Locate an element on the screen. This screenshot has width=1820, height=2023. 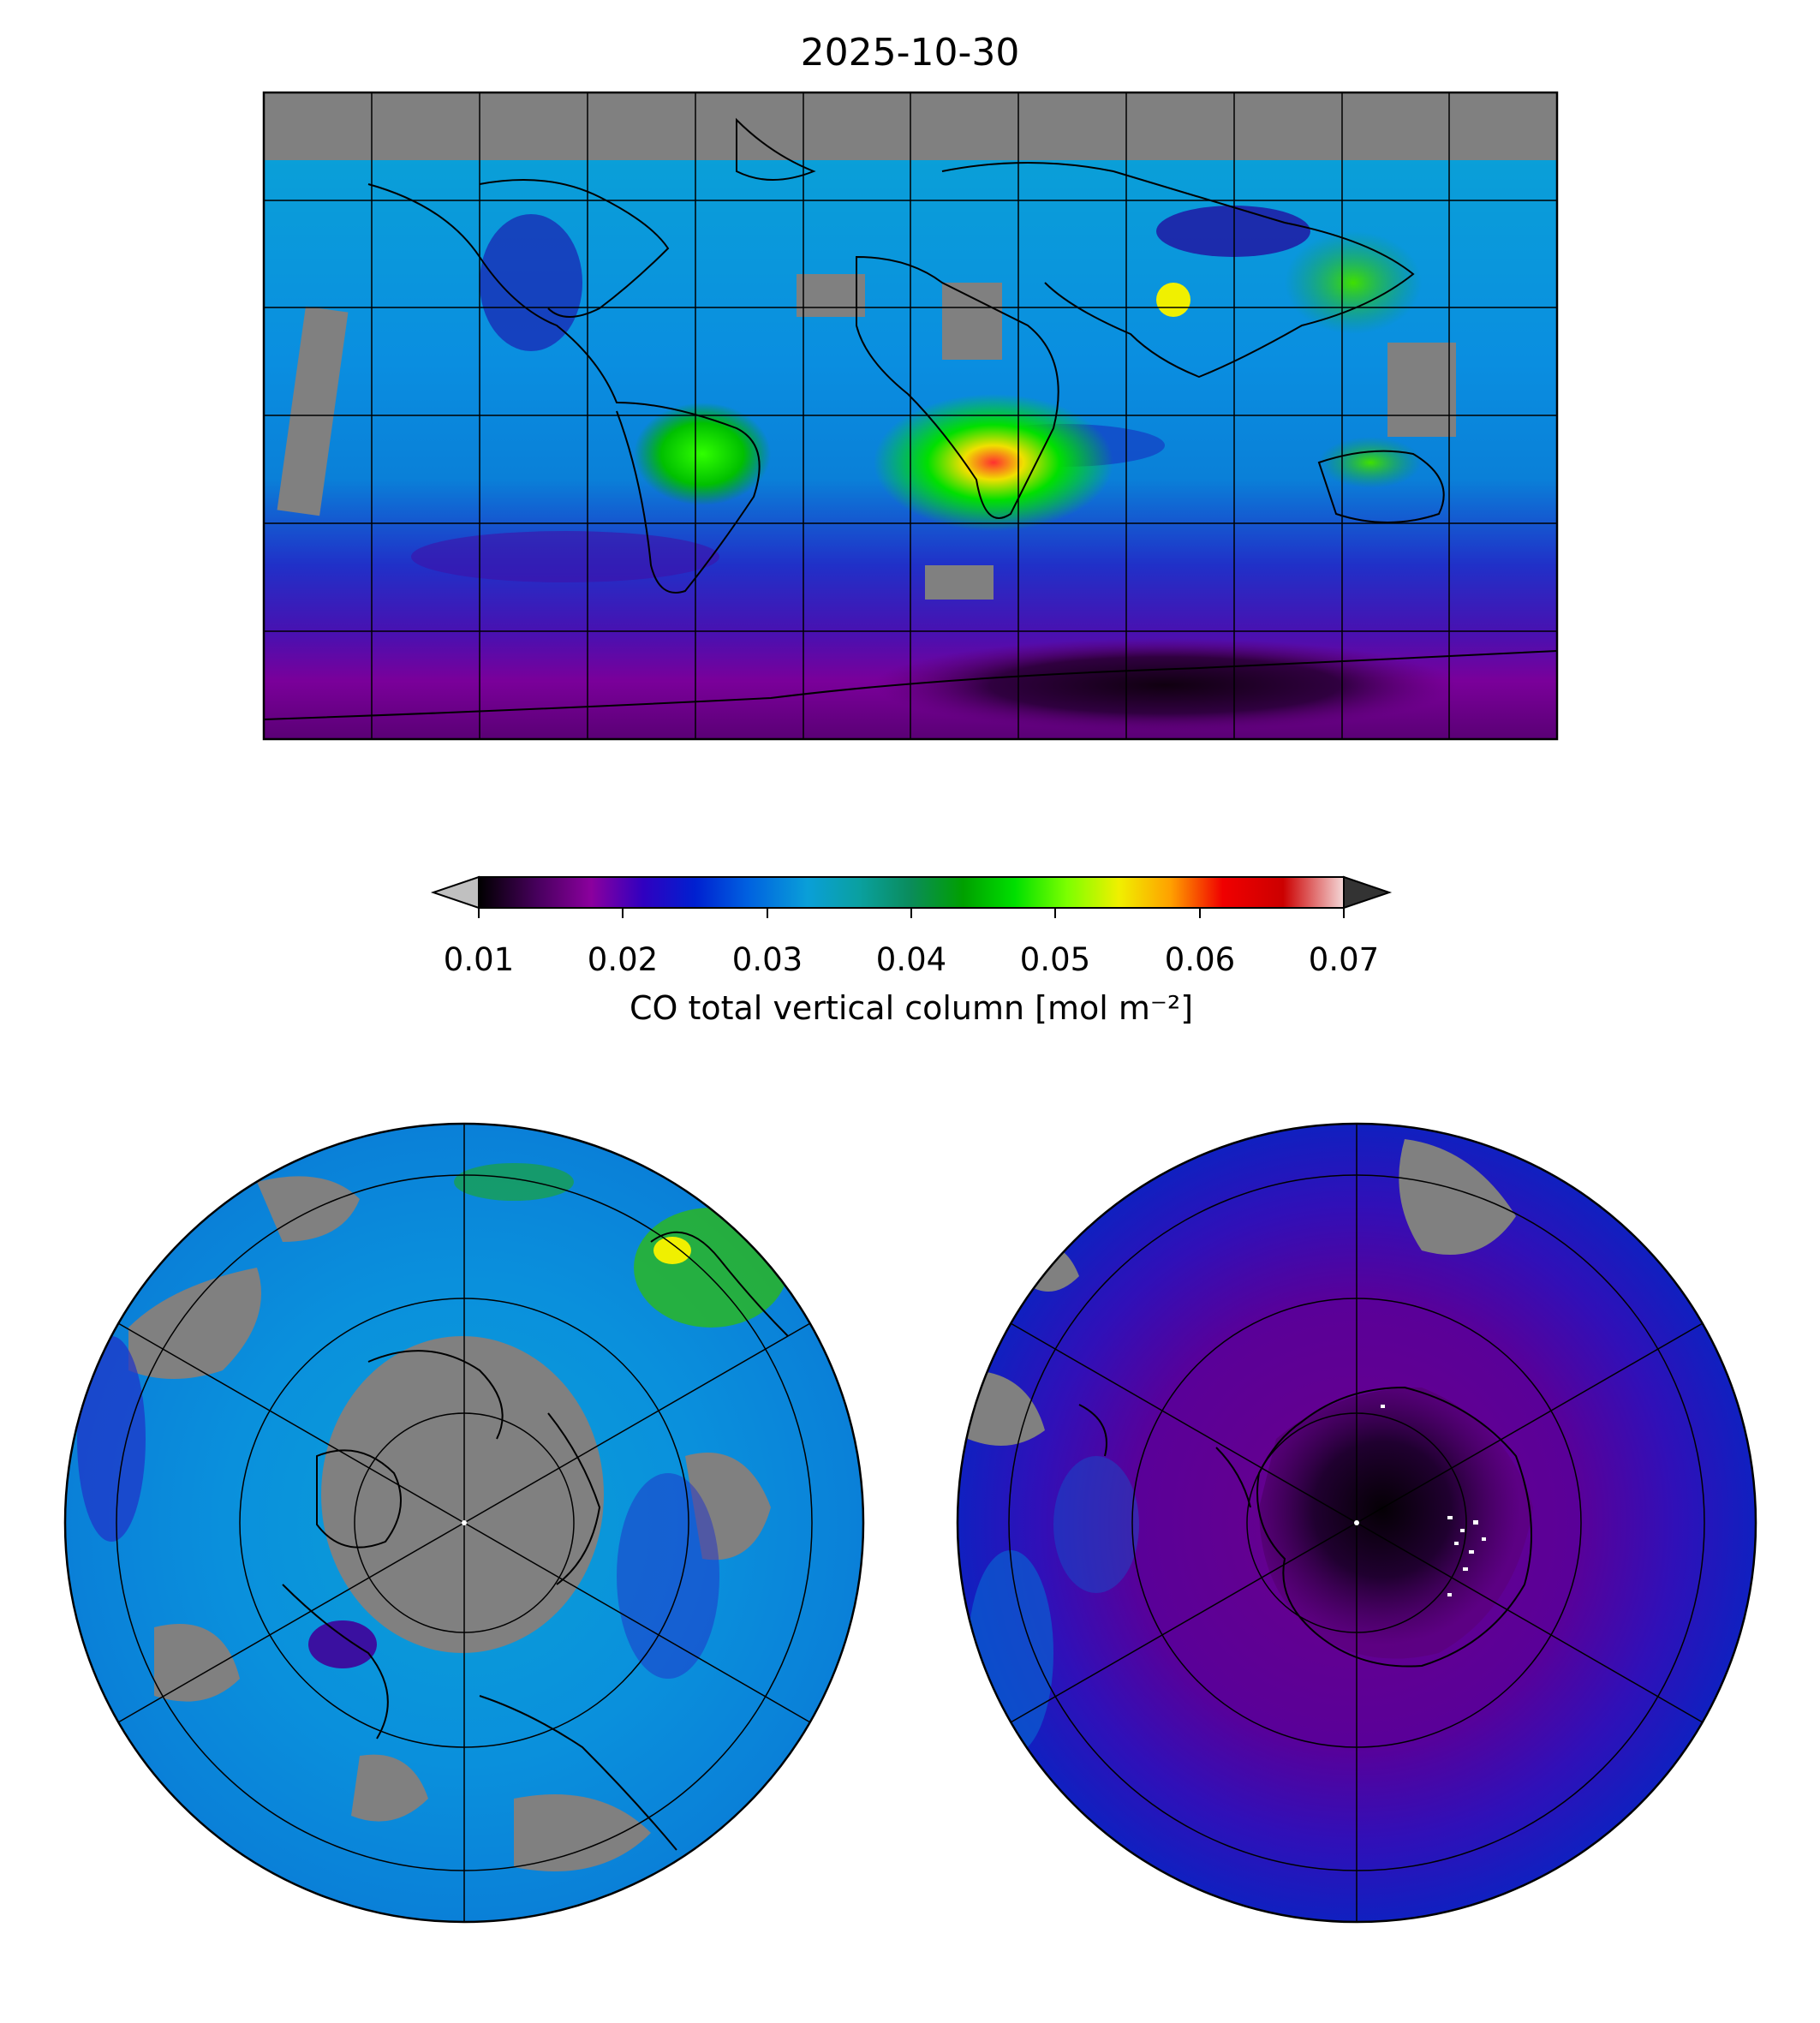
colorbar-tick-label: 0.05 is located at coordinates (1055, 960).